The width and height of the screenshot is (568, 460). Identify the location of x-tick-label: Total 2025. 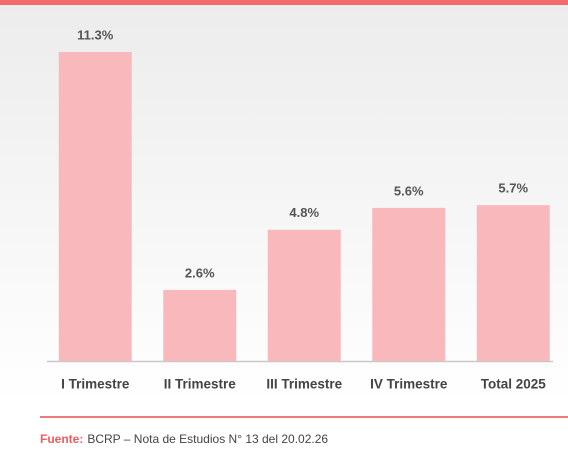
(514, 384).